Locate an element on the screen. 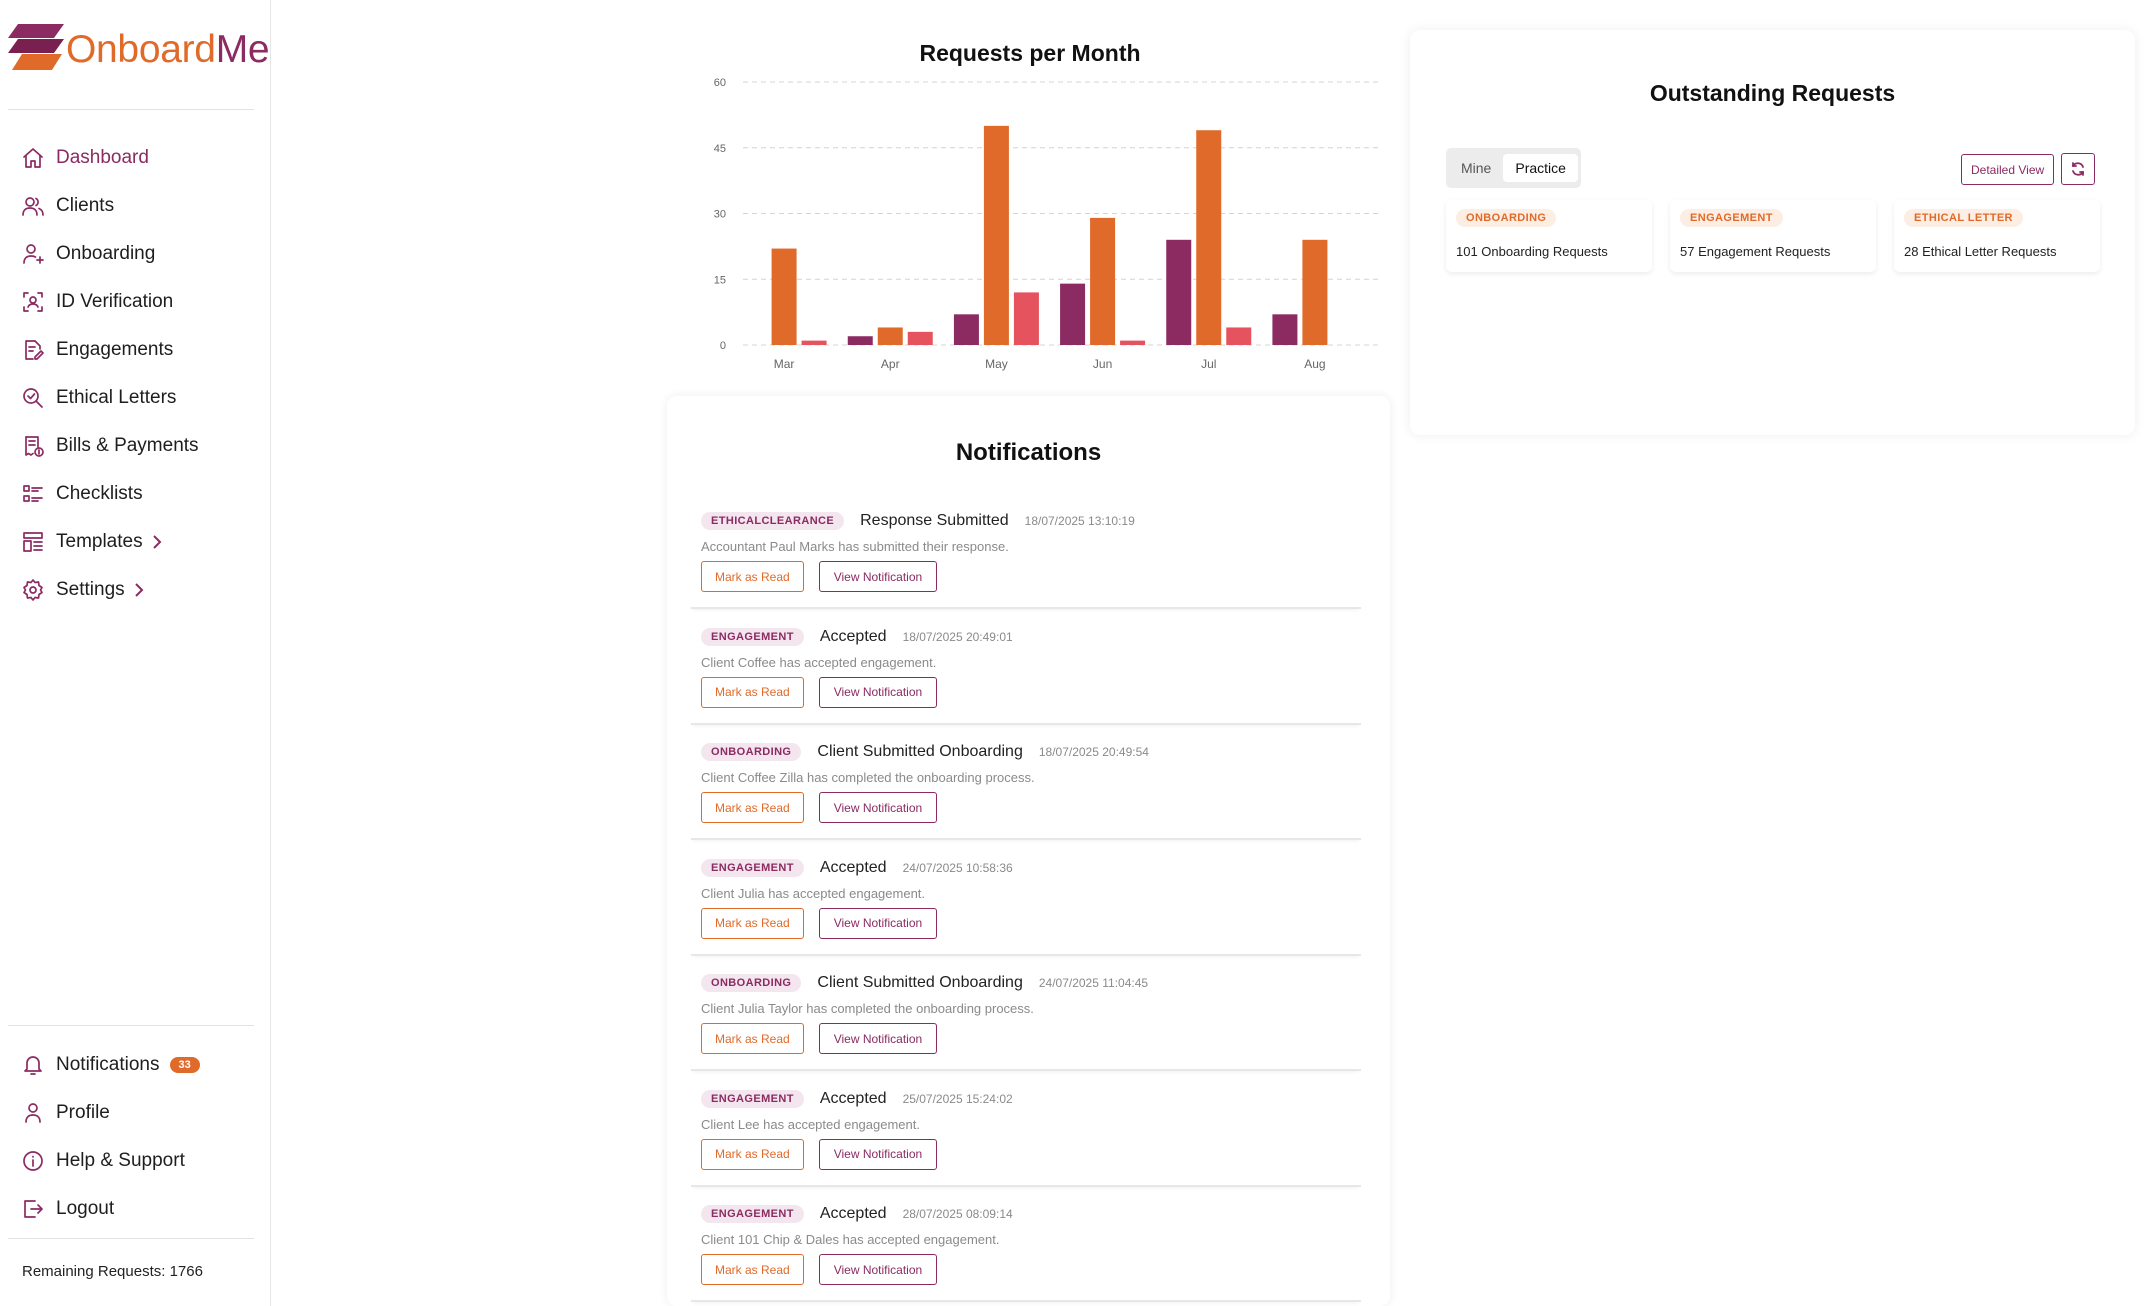  x-tick-label: Jul is located at coordinates (1208, 364).